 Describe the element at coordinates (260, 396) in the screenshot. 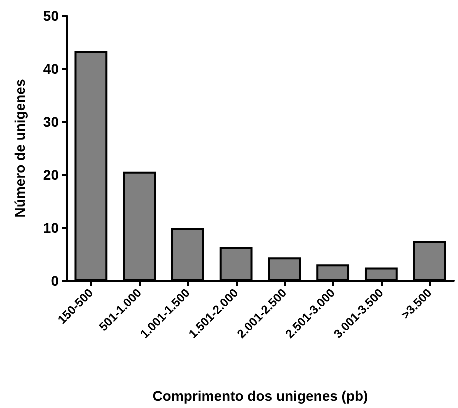

I see `x-axis-title: Comprimento dos unigenes (pb)` at that location.